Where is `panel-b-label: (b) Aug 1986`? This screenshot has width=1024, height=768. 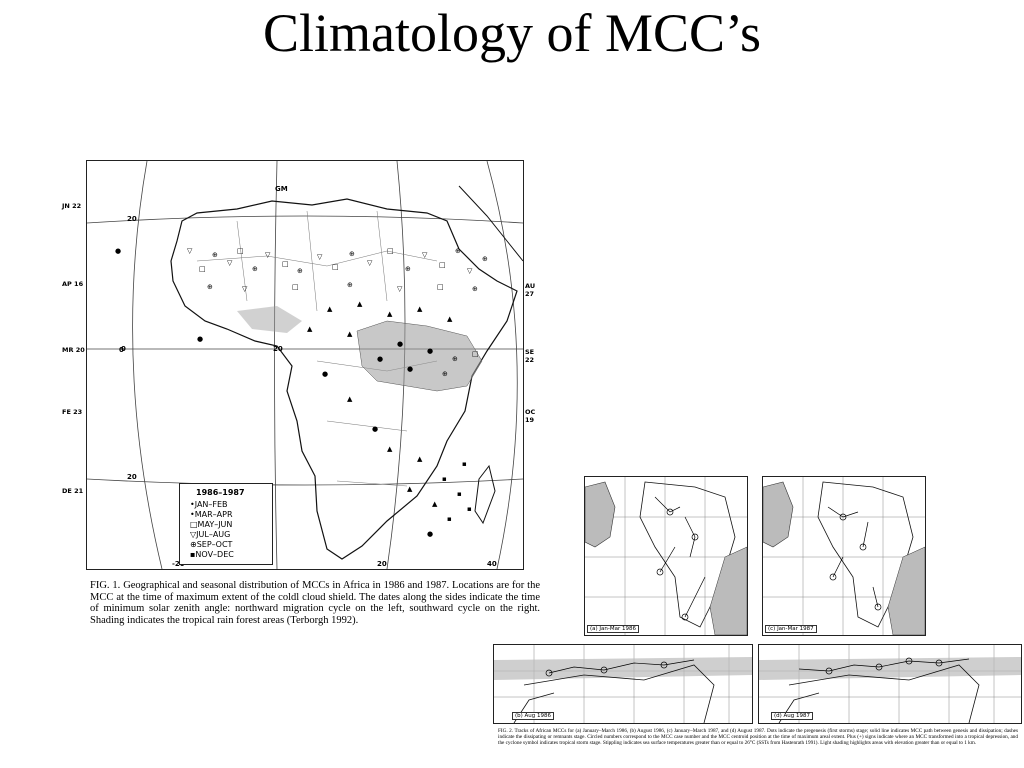 panel-b-label: (b) Aug 1986 is located at coordinates (533, 716).